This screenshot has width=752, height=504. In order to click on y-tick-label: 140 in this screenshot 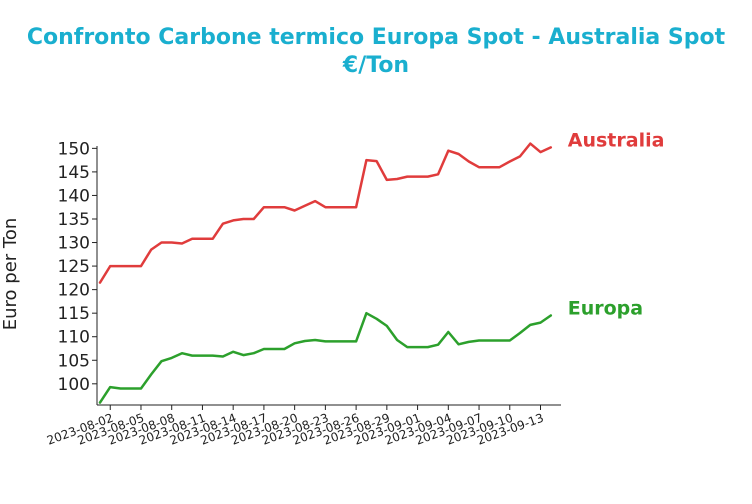, I will do `click(74, 196)`.